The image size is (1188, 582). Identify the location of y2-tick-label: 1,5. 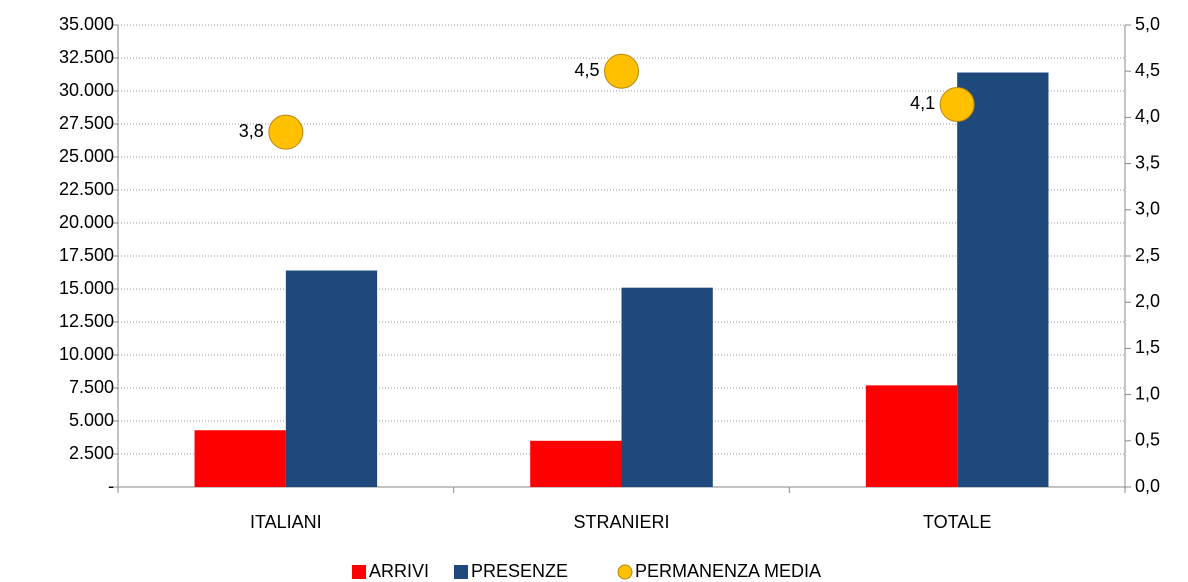
(1147, 347).